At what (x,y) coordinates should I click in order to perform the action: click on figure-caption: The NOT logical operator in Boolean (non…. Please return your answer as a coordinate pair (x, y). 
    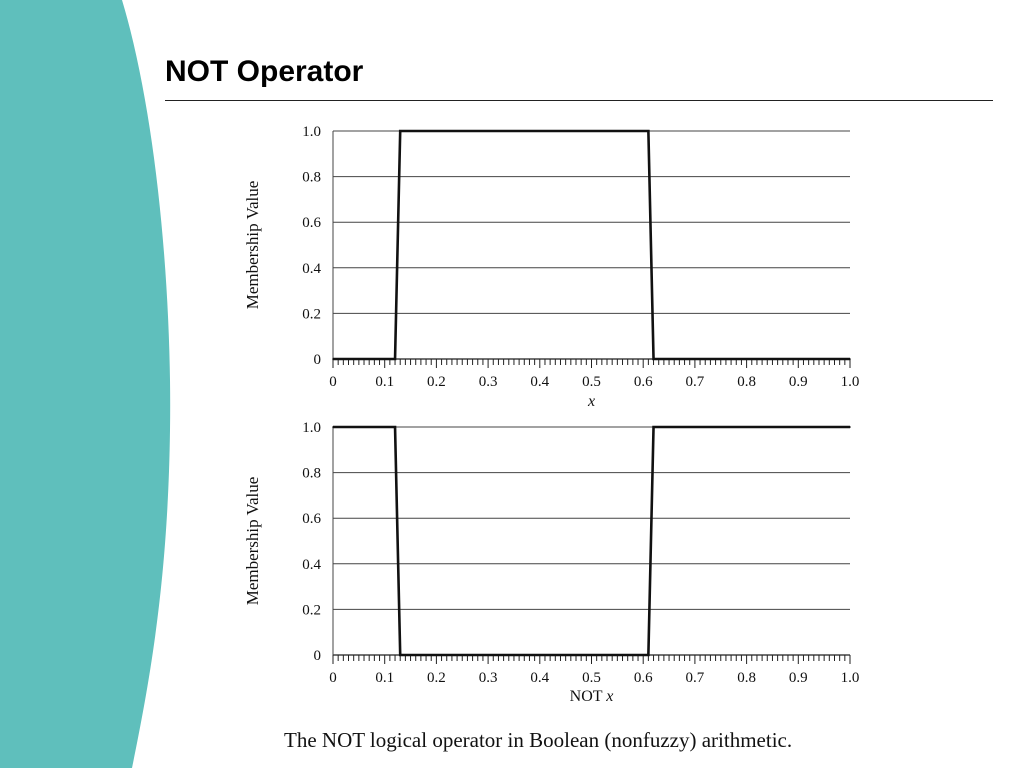
    Looking at the image, I should click on (538, 740).